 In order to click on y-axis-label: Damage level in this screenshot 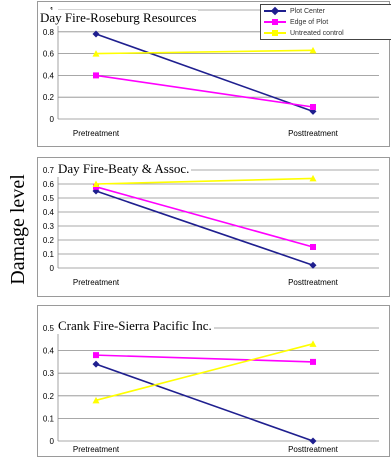, I will do `click(18, 229)`.